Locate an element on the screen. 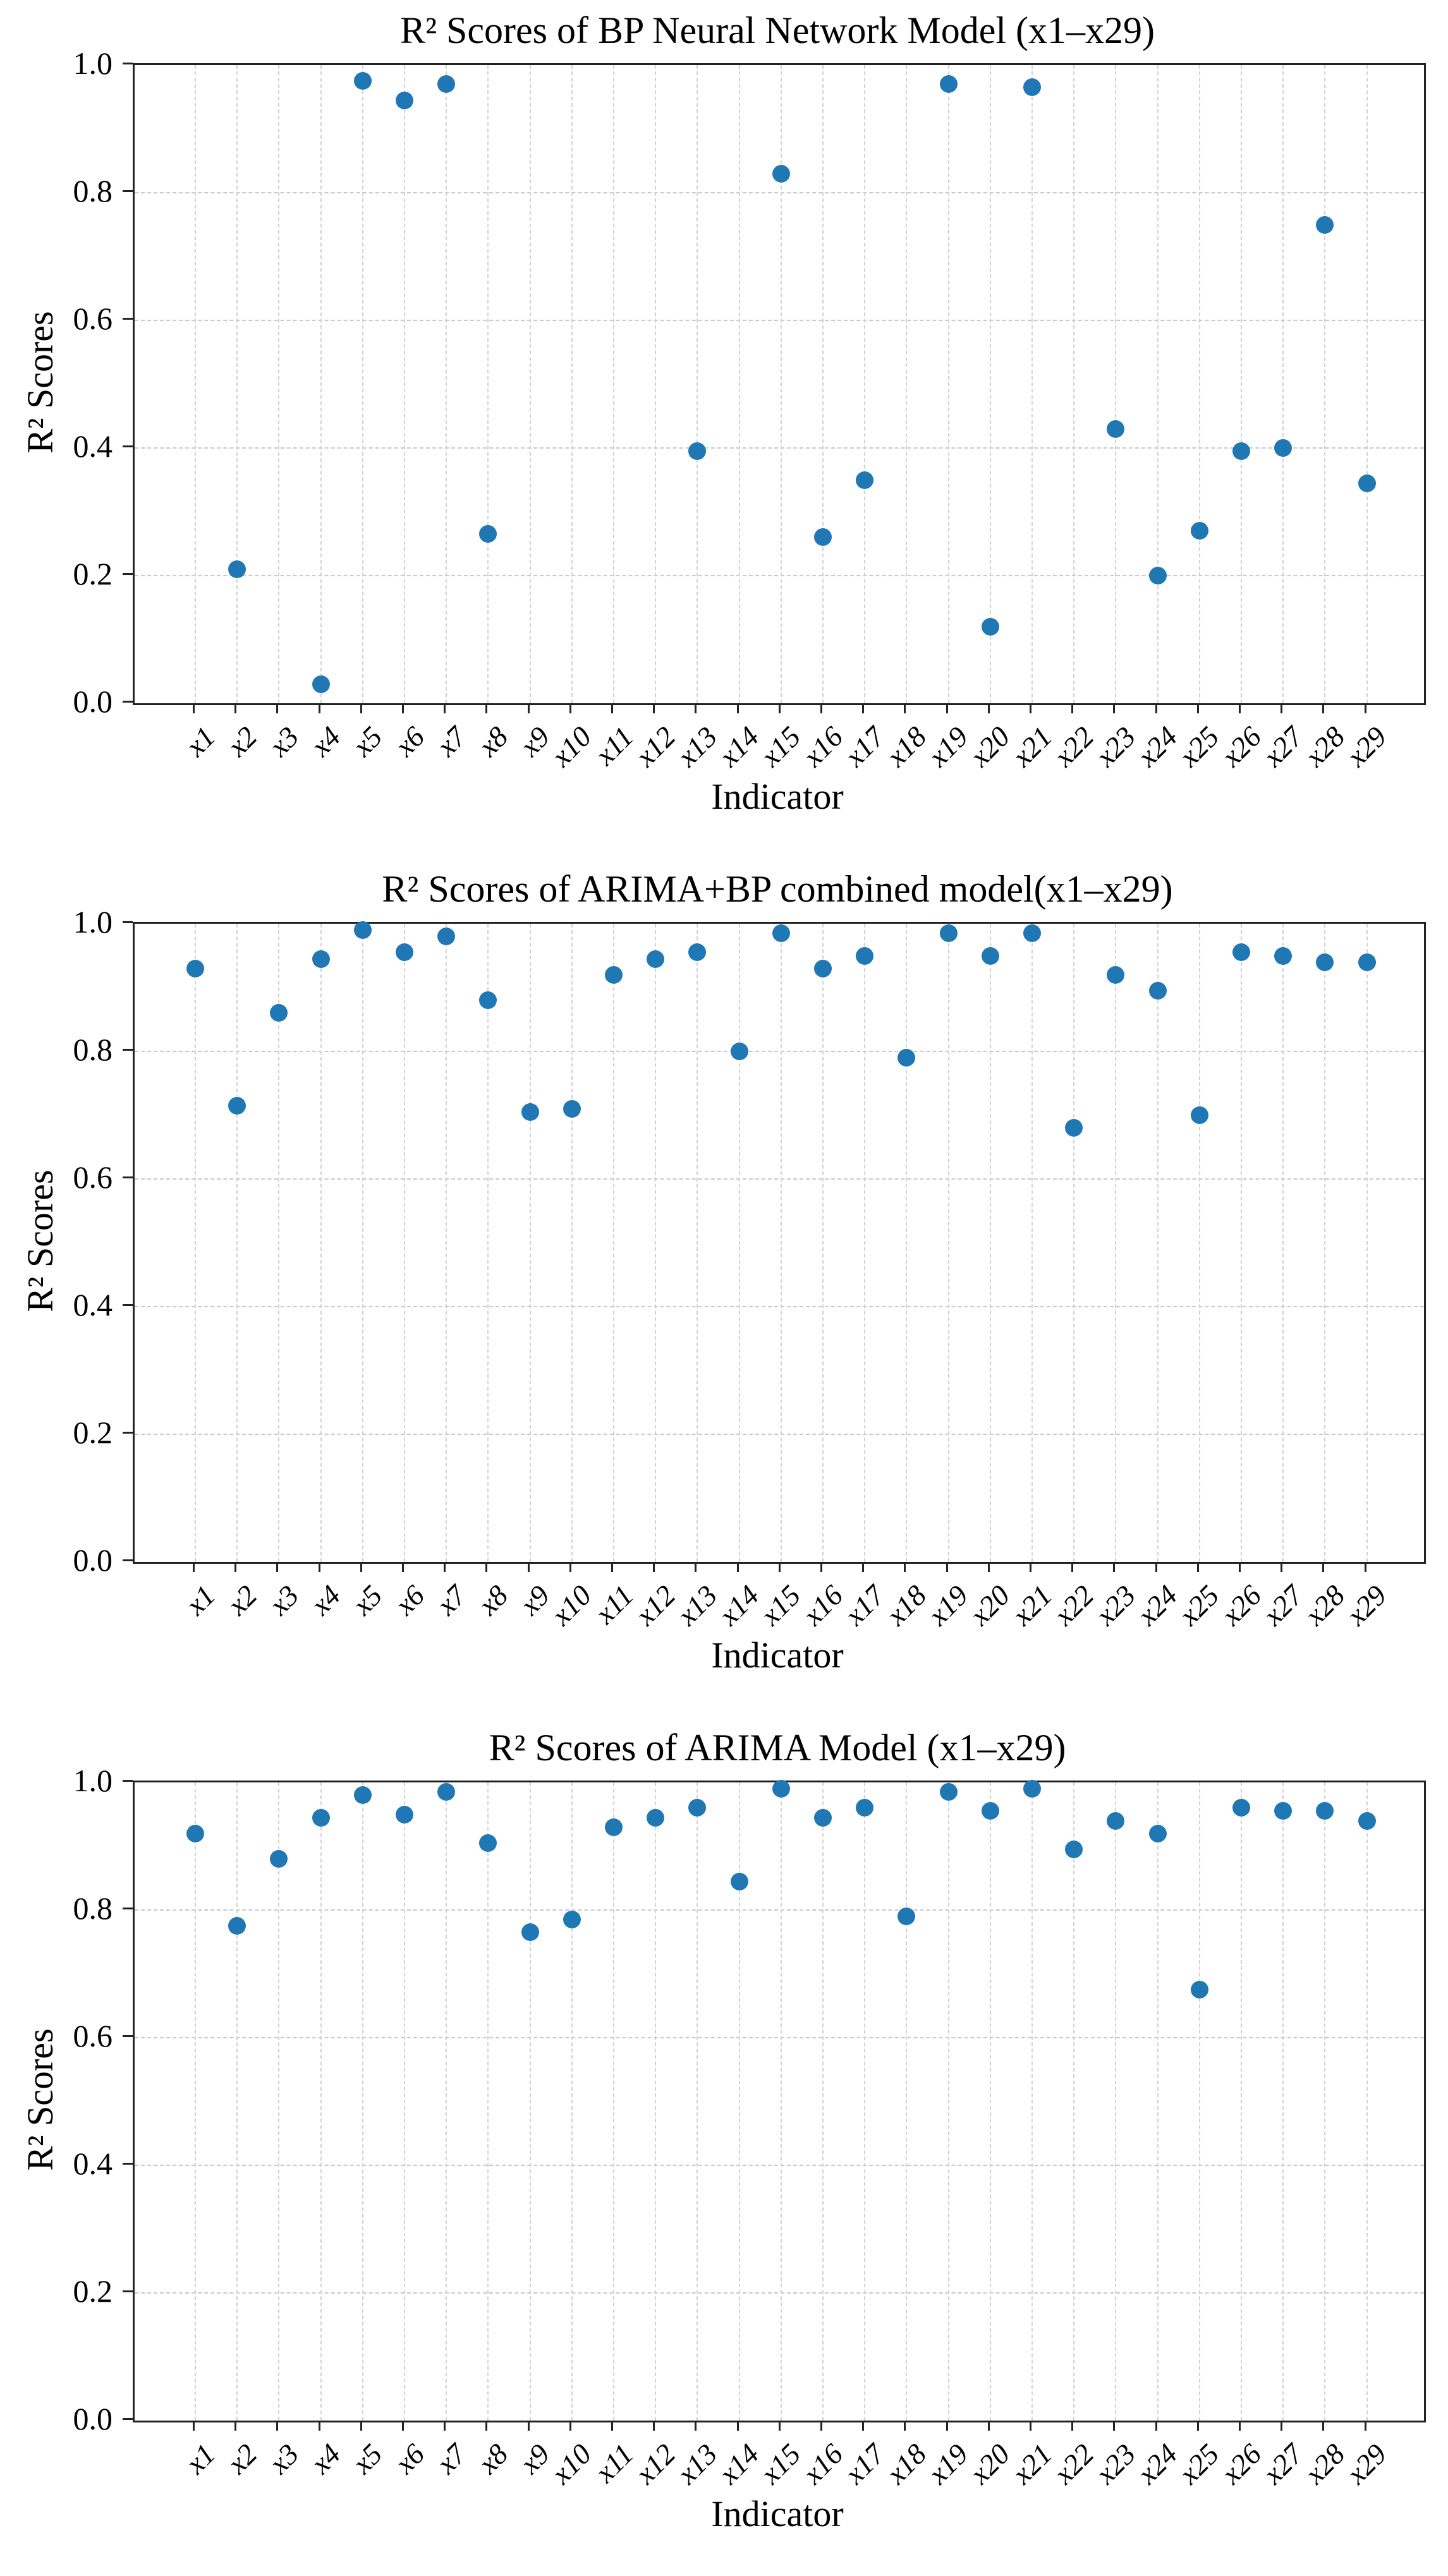 The image size is (1448, 2576). x-tick-label: x3 is located at coordinates (283, 1599).